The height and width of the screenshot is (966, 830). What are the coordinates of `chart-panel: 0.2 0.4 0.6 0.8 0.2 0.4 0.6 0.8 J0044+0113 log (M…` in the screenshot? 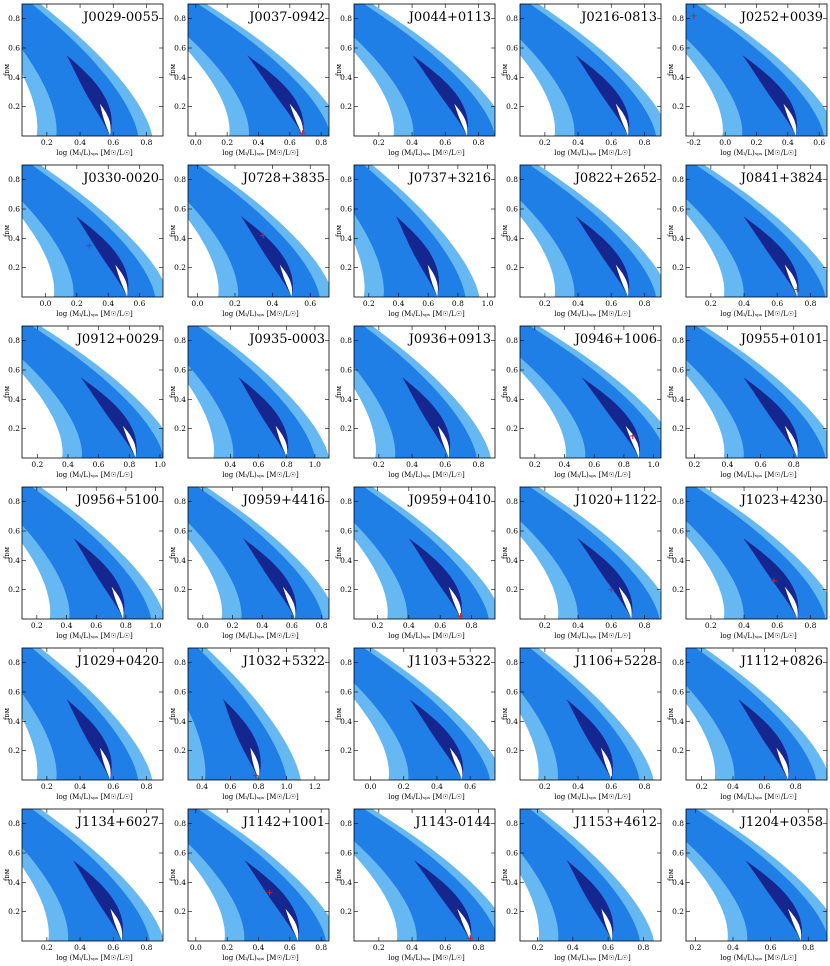 It's located at (415, 80).